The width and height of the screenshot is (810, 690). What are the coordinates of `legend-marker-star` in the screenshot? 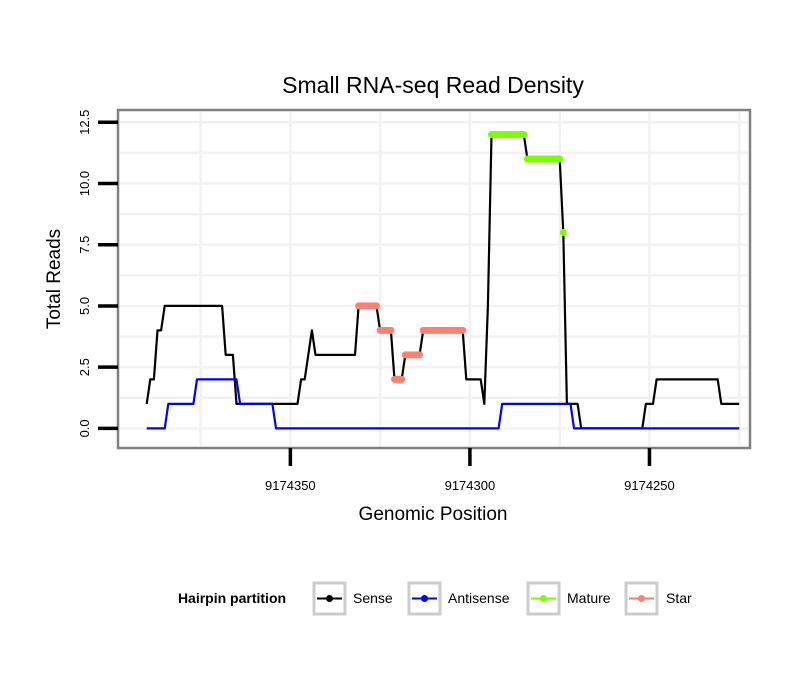 It's located at (641, 598).